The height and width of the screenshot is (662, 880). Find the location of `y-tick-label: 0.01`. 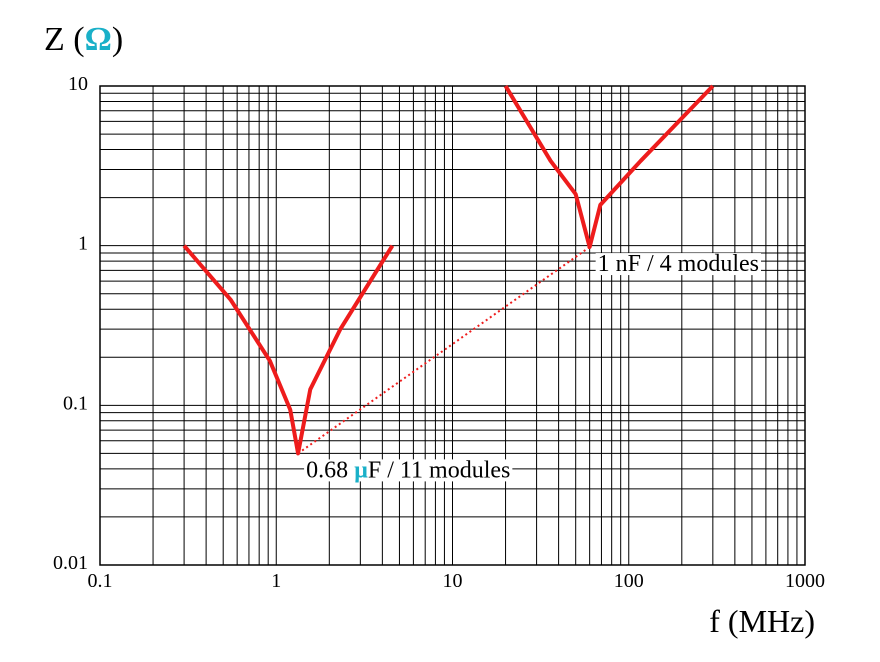

y-tick-label: 0.01 is located at coordinates (70, 563).